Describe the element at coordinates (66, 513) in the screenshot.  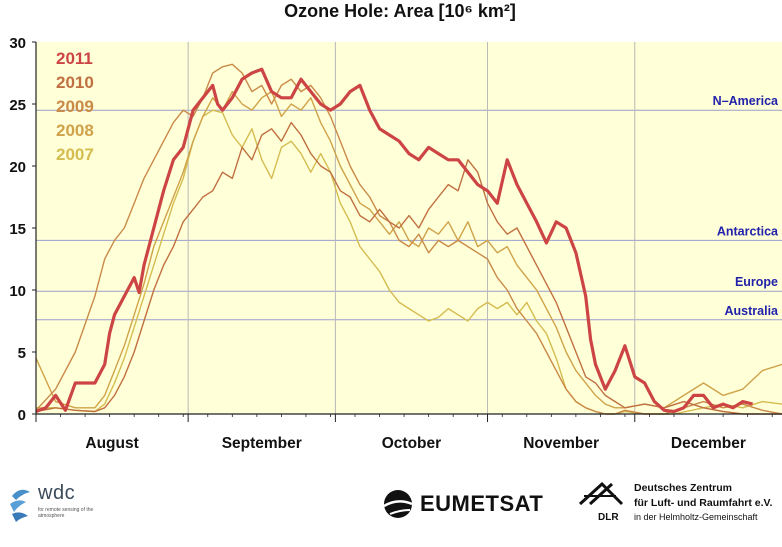
I see `wdc-logo-subtext: for remote sensing of the atmosphere` at that location.